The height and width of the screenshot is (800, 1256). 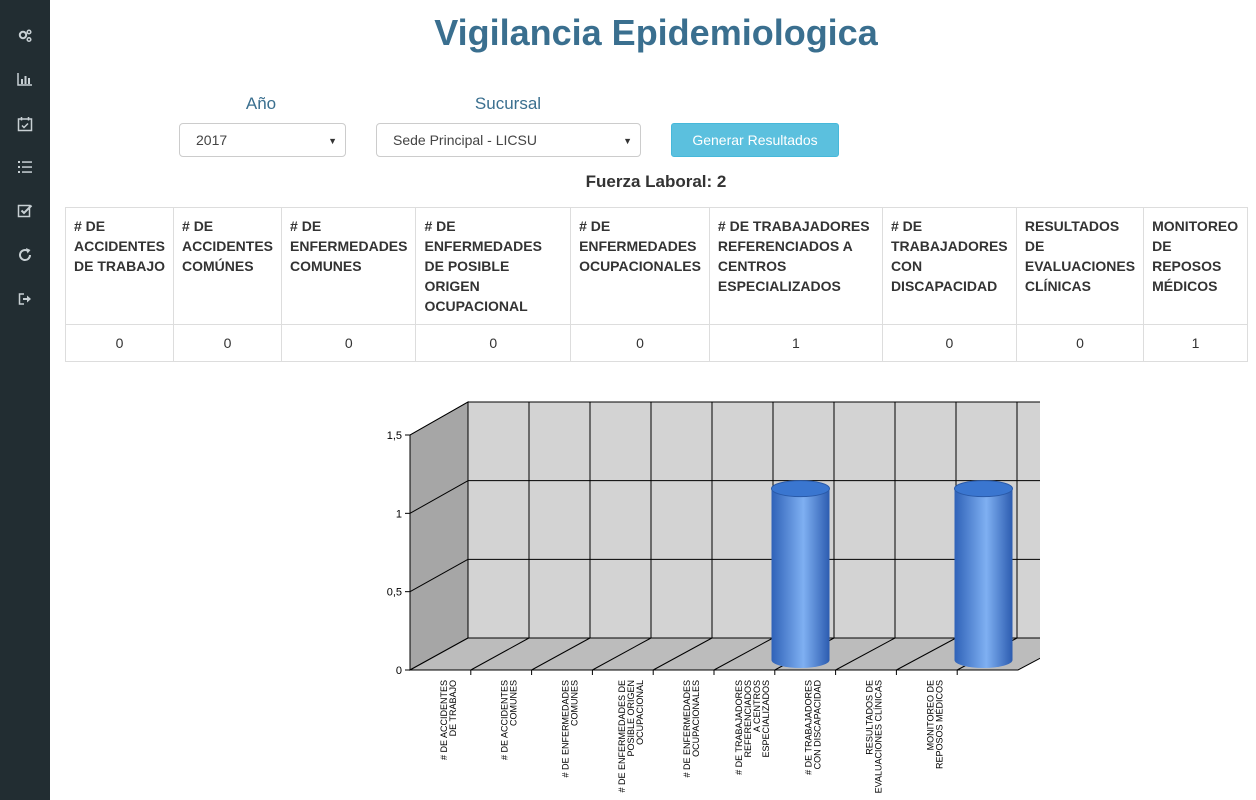 What do you see at coordinates (25, 79) in the screenshot?
I see `bar-chart-icon` at bounding box center [25, 79].